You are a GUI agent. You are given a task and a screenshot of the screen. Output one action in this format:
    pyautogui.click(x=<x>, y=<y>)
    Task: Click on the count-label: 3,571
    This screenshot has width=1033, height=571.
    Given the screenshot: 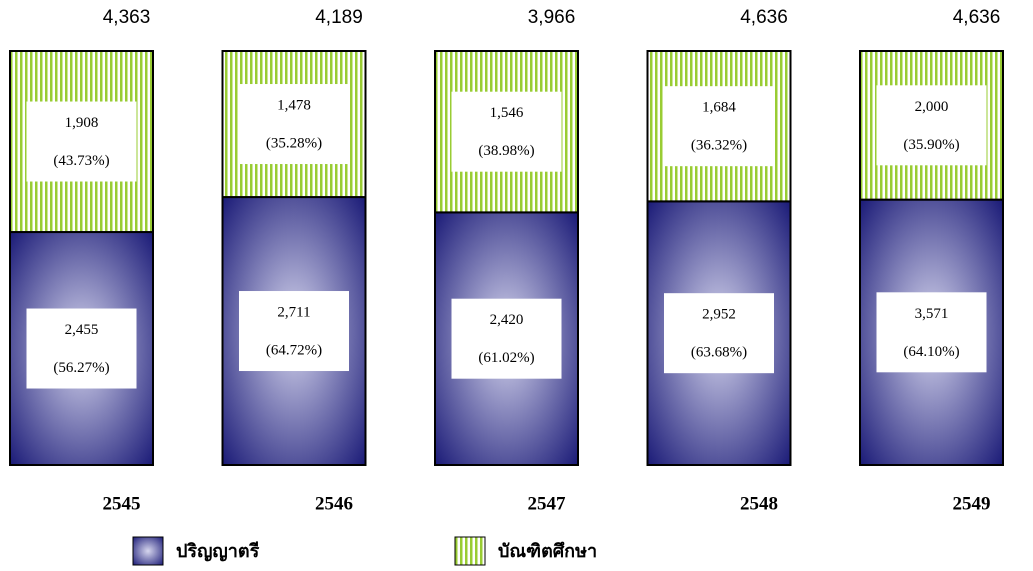 What is the action you would take?
    pyautogui.click(x=932, y=314)
    